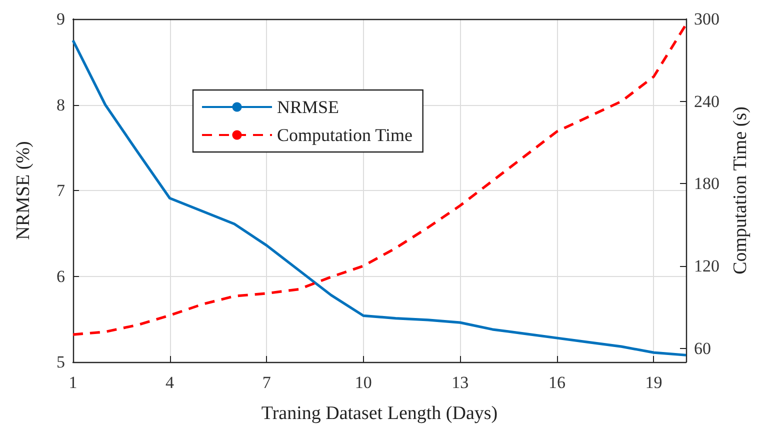 The width and height of the screenshot is (765, 438). I want to click on y2-tick-label: 240, so click(707, 101).